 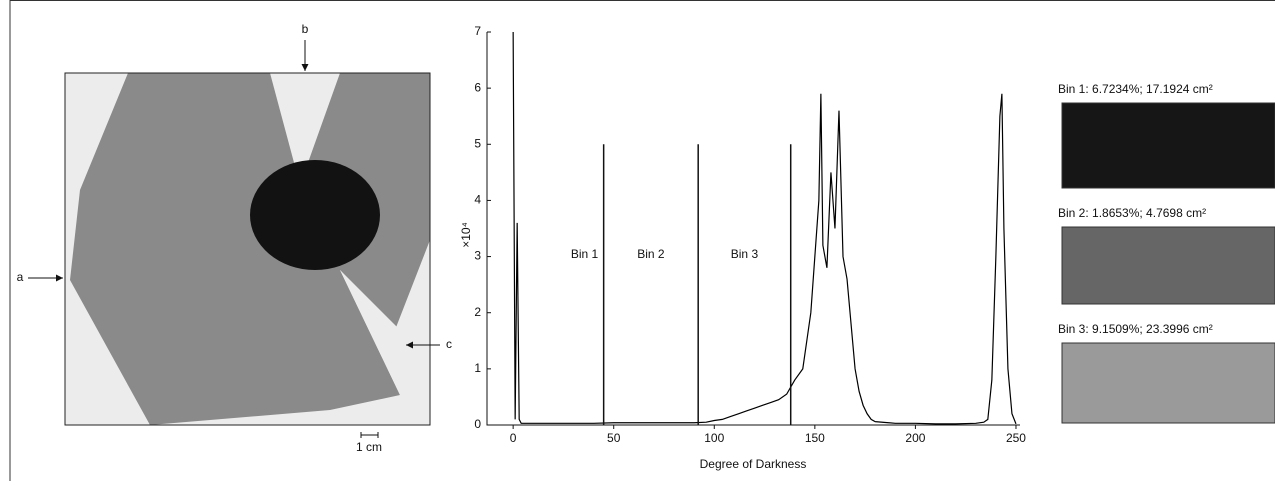 What do you see at coordinates (477, 256) in the screenshot?
I see `y-tick-label: 3` at bounding box center [477, 256].